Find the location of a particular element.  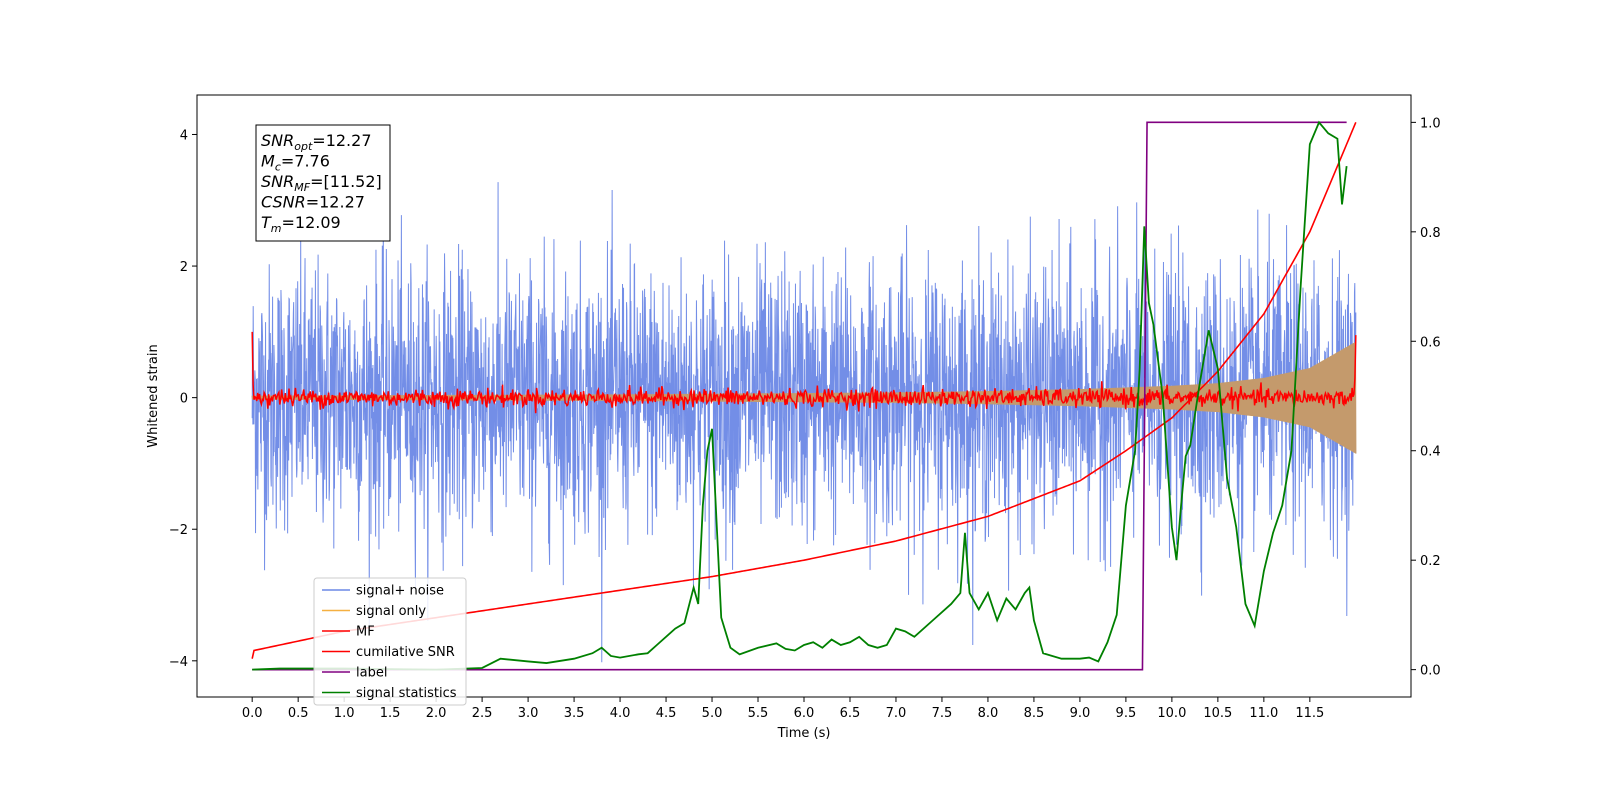

x-tick-label: 9.5 is located at coordinates (1126, 713).